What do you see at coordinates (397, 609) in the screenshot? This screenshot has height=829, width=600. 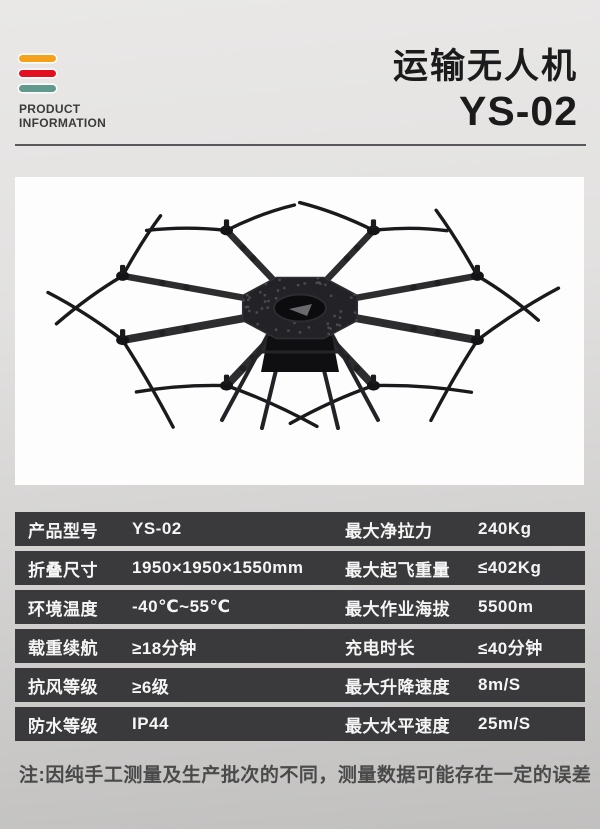 I see `spec-label: 最大作业海拔` at bounding box center [397, 609].